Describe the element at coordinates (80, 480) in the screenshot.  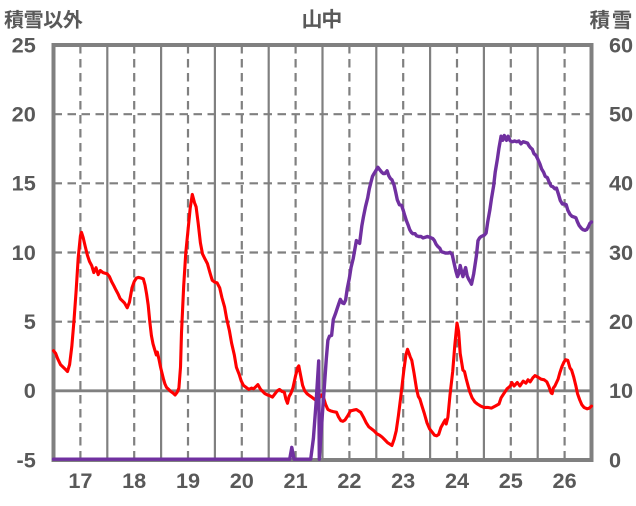
I see `svg-text: 17` at that location.